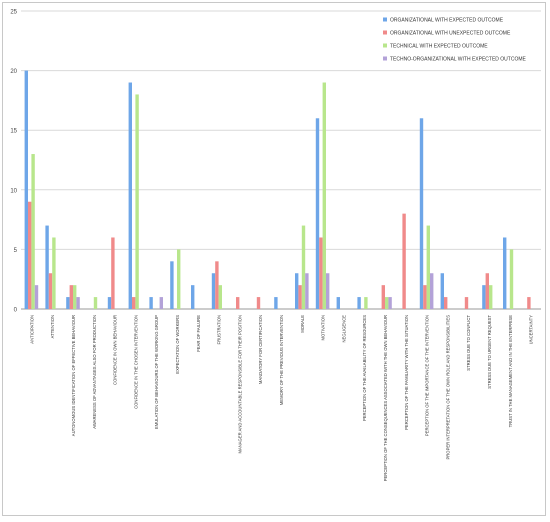 This screenshot has height=522, width=550. What do you see at coordinates (450, 34) in the screenshot?
I see `legend-label: ORGANIZATIONAL WITH UNEXPECTED OUTCOME` at bounding box center [450, 34].